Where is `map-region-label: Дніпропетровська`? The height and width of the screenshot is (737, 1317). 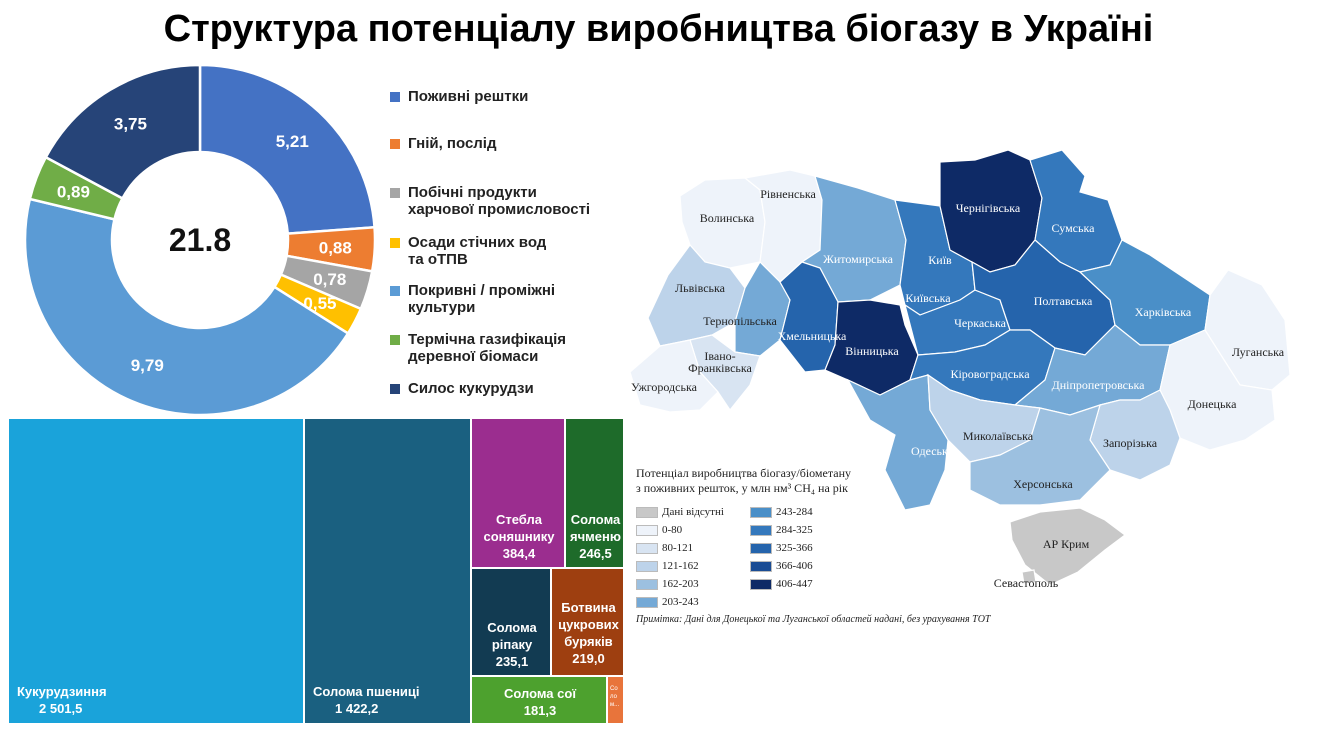 map-region-label: Дніпропетровська is located at coordinates (1099, 385).